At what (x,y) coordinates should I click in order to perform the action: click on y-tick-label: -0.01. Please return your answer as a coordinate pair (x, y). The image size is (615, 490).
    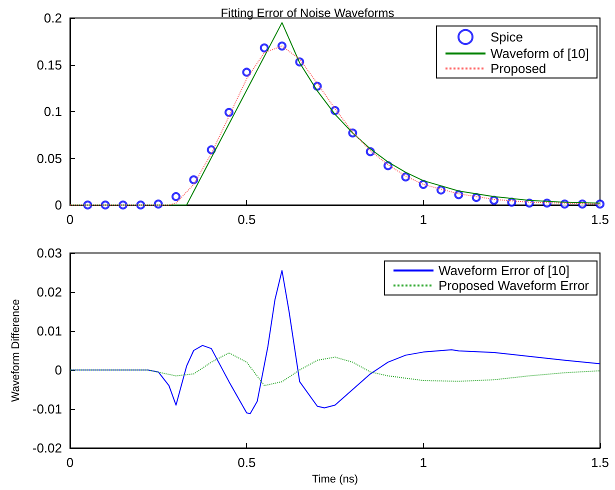
    Looking at the image, I should click on (47, 409).